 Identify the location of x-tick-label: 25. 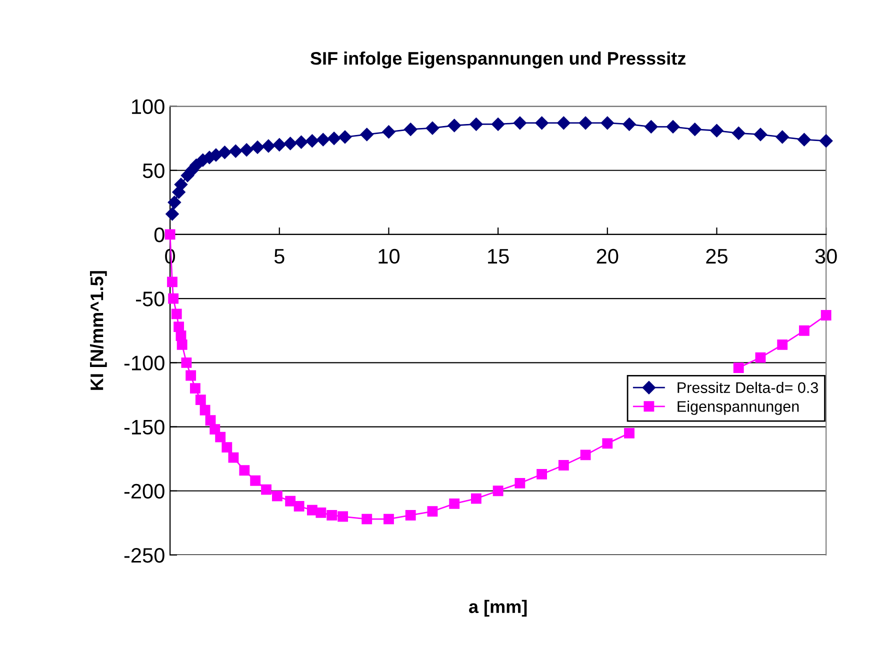
(717, 256).